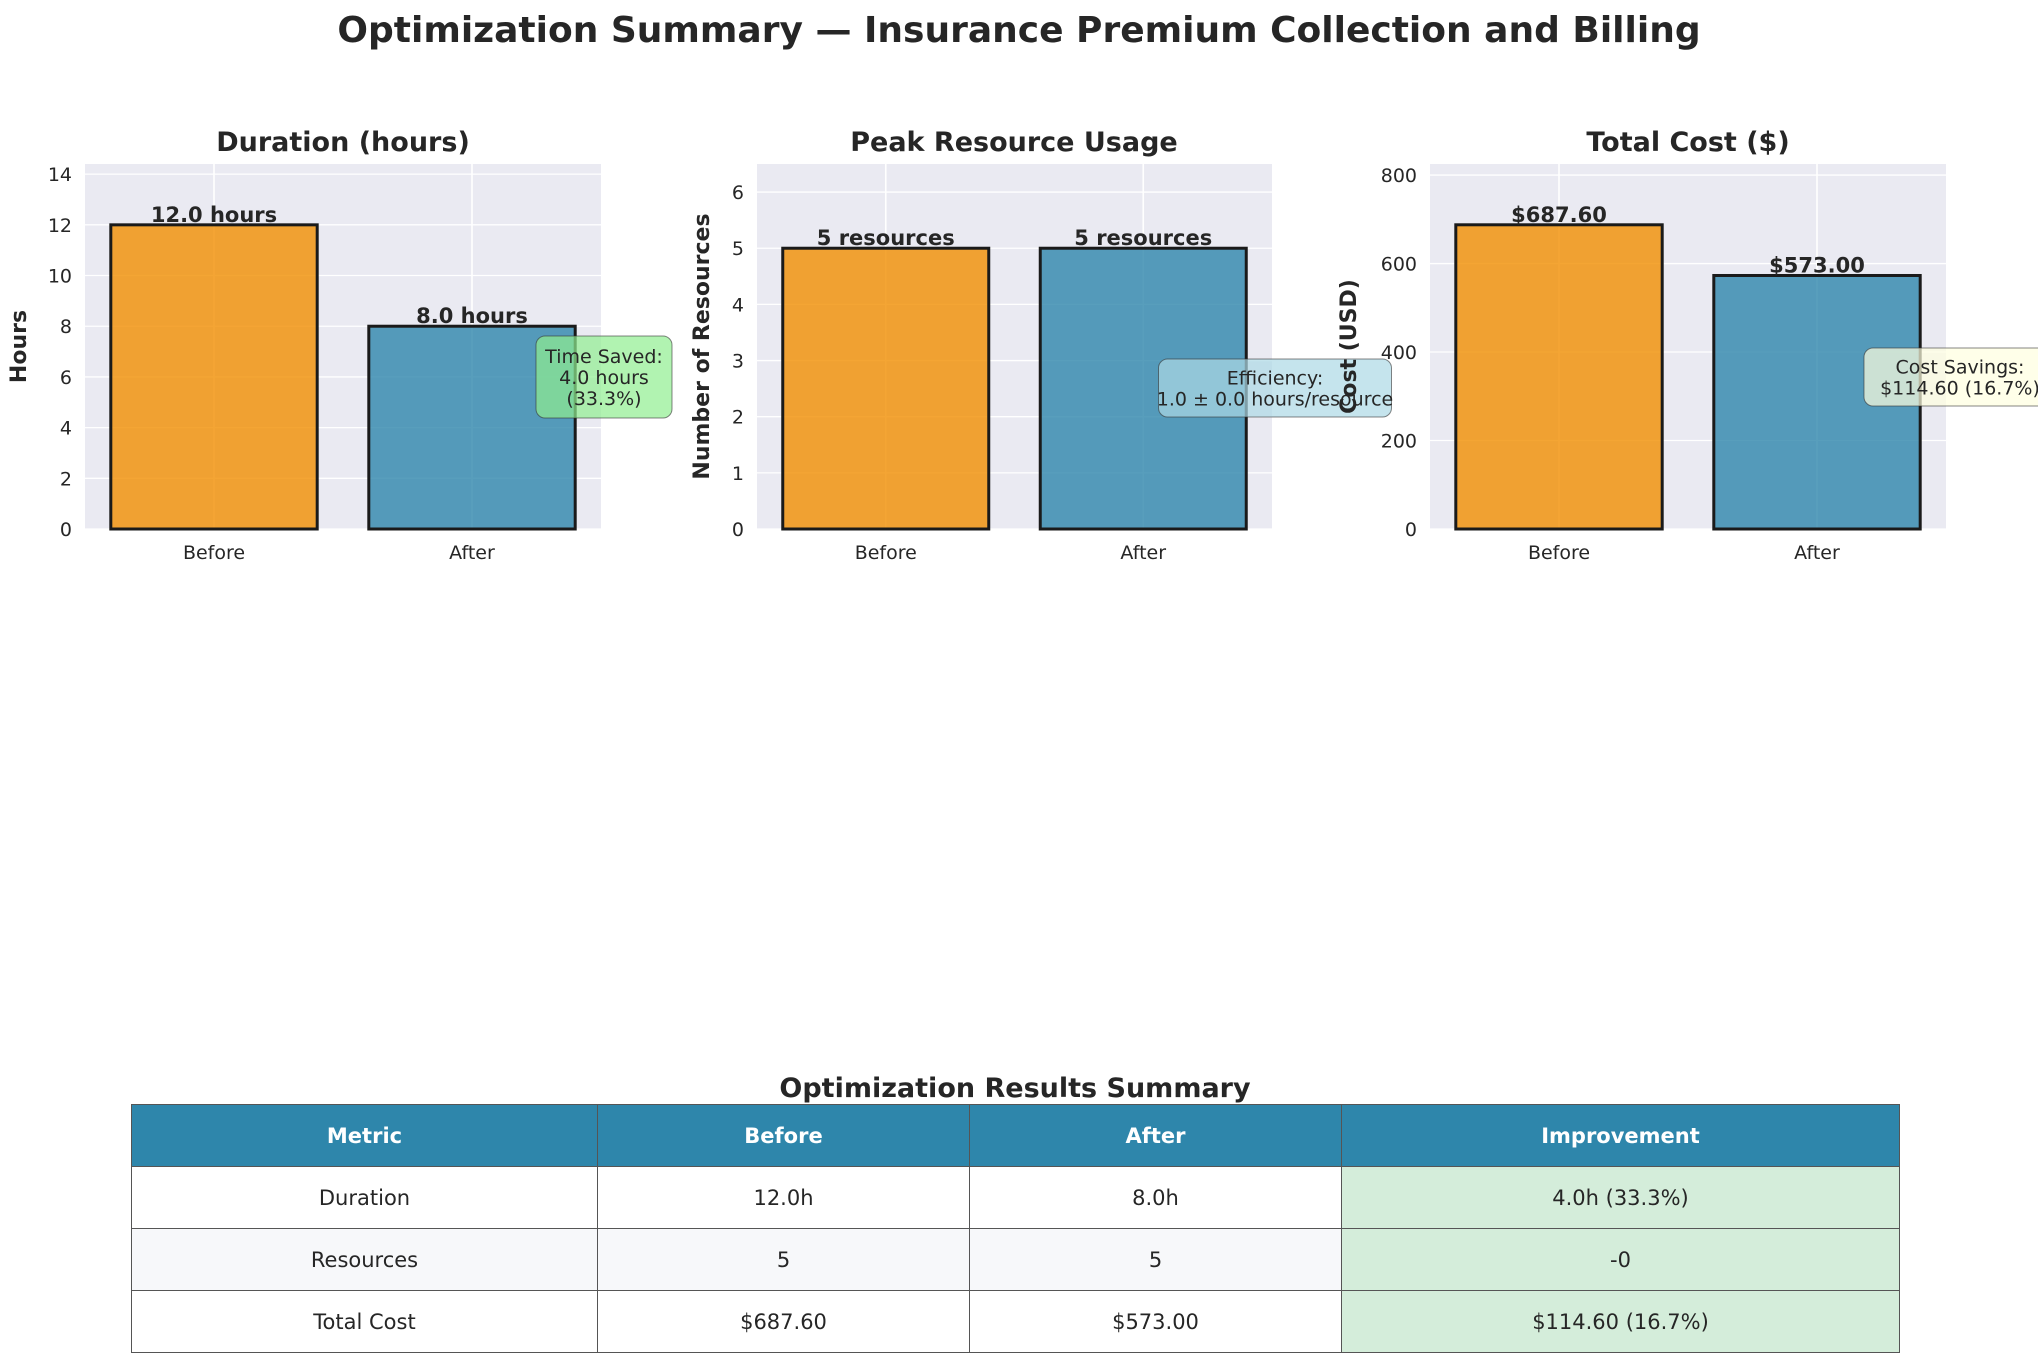 The width and height of the screenshot is (2038, 1368). I want to click on subplot-title: Peak Resource Usage, so click(1014, 142).